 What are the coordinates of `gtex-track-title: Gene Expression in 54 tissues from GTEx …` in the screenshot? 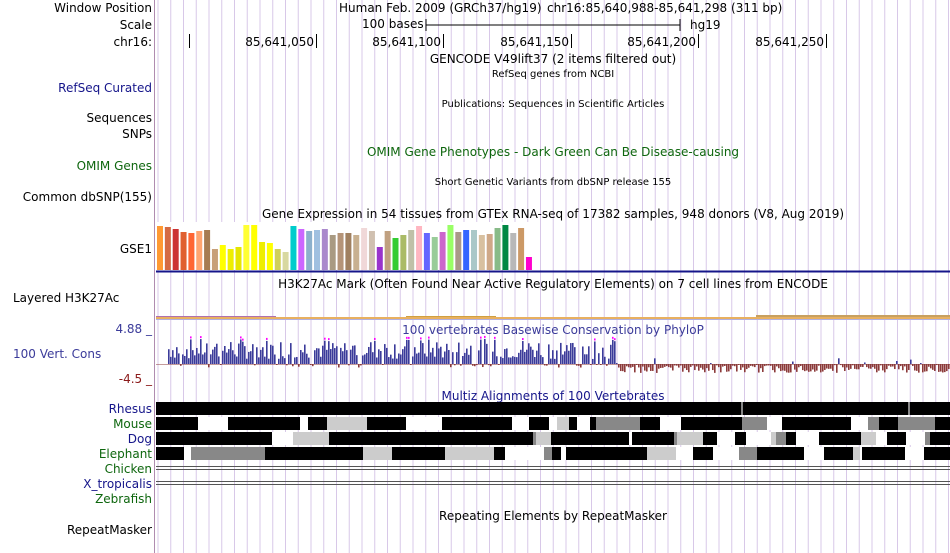 It's located at (553, 214).